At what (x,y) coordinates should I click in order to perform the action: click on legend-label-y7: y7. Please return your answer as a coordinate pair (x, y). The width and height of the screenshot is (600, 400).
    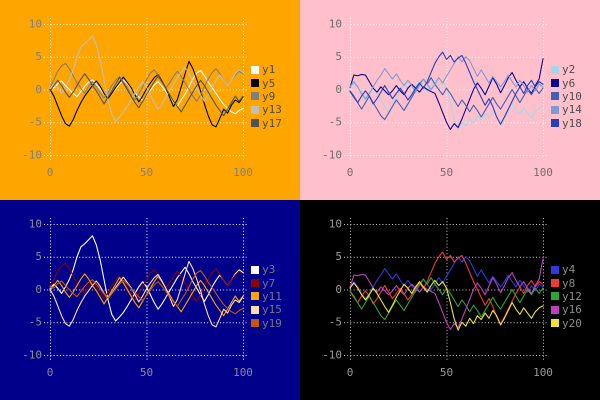
    Looking at the image, I should click on (269, 283).